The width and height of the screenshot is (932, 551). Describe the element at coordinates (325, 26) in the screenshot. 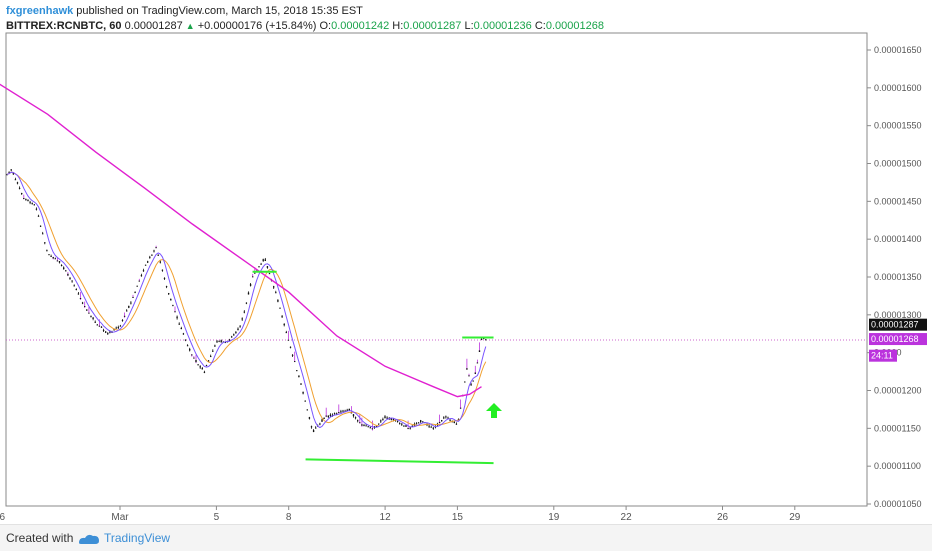

I see `open-label: O:` at that location.